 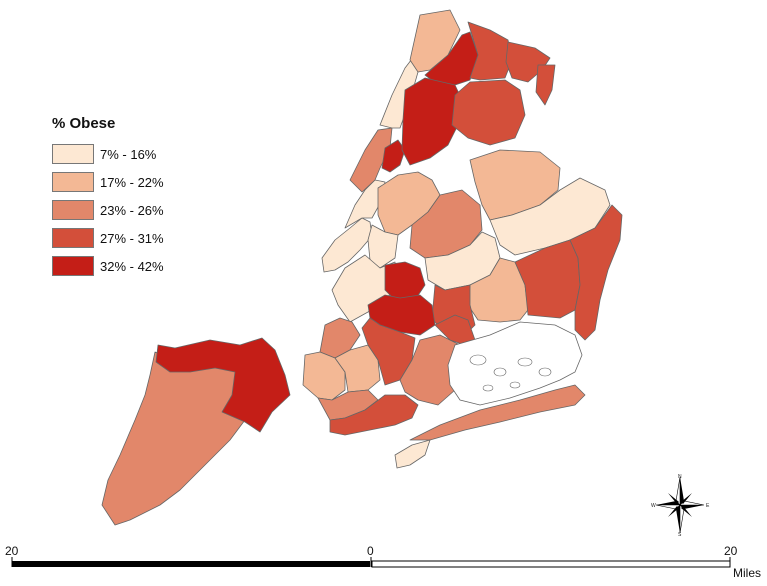 I want to click on compass-rose-icon, so click(x=680, y=505).